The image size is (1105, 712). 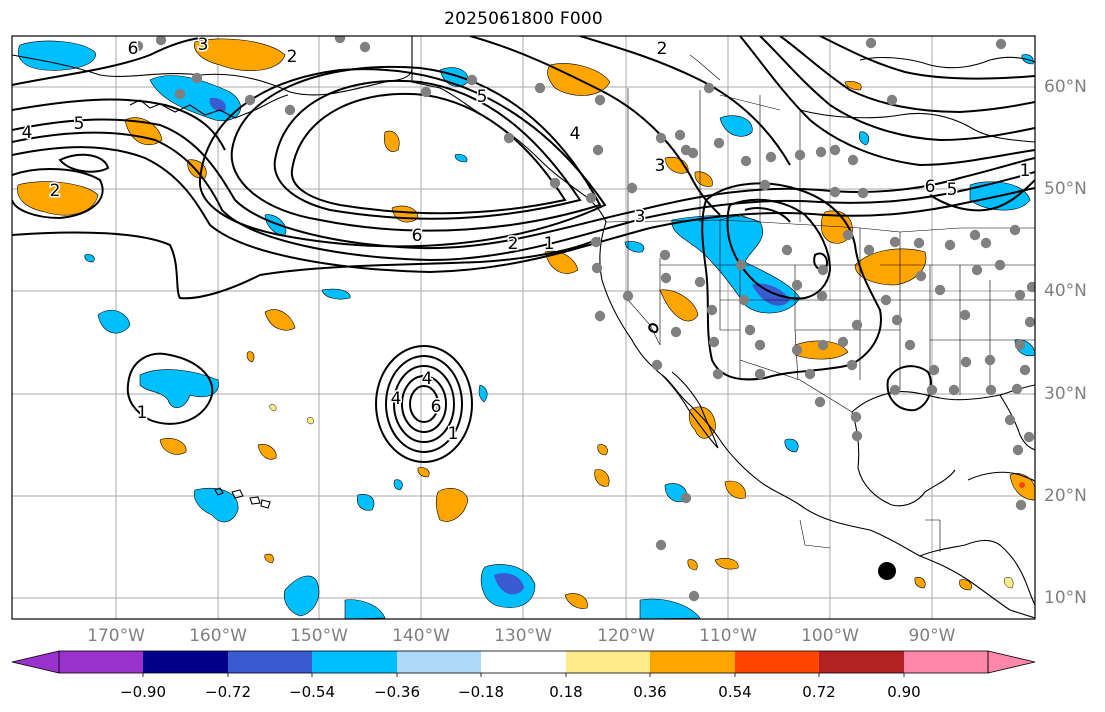 What do you see at coordinates (319, 636) in the screenshot?
I see `lon-label: 150°W` at bounding box center [319, 636].